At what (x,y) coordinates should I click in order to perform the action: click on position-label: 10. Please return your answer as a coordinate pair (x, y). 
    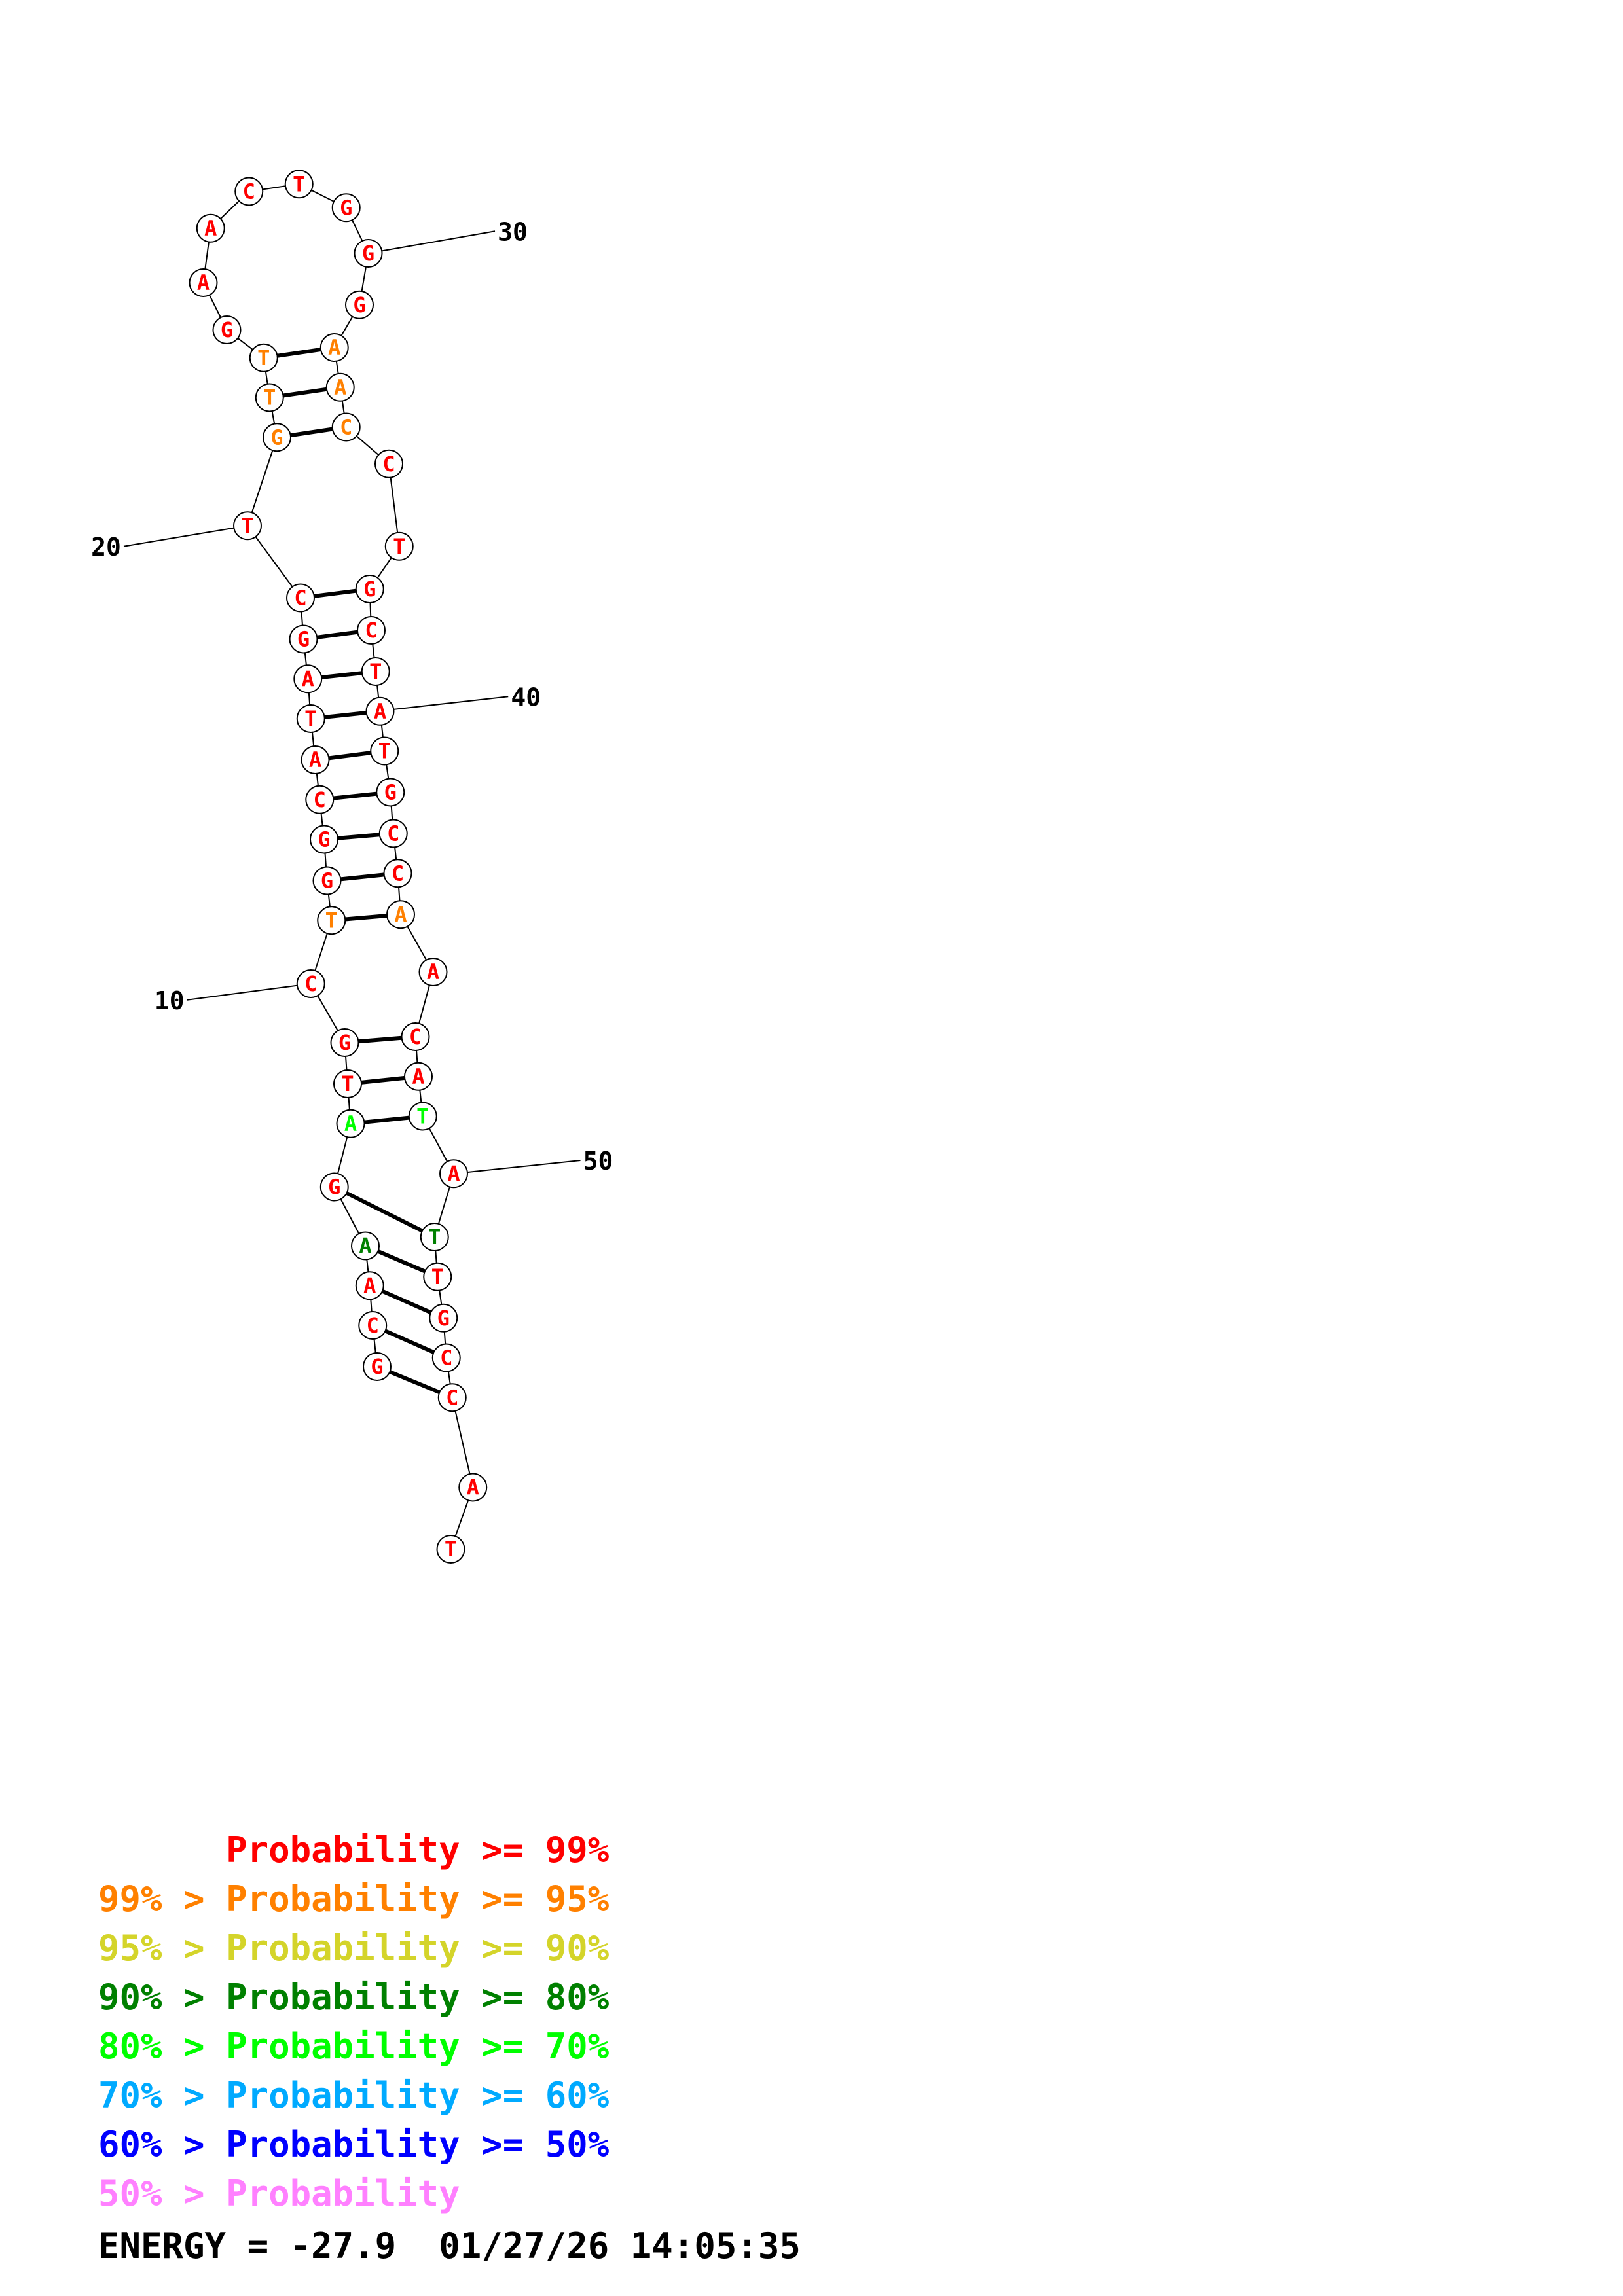
    Looking at the image, I should click on (170, 1000).